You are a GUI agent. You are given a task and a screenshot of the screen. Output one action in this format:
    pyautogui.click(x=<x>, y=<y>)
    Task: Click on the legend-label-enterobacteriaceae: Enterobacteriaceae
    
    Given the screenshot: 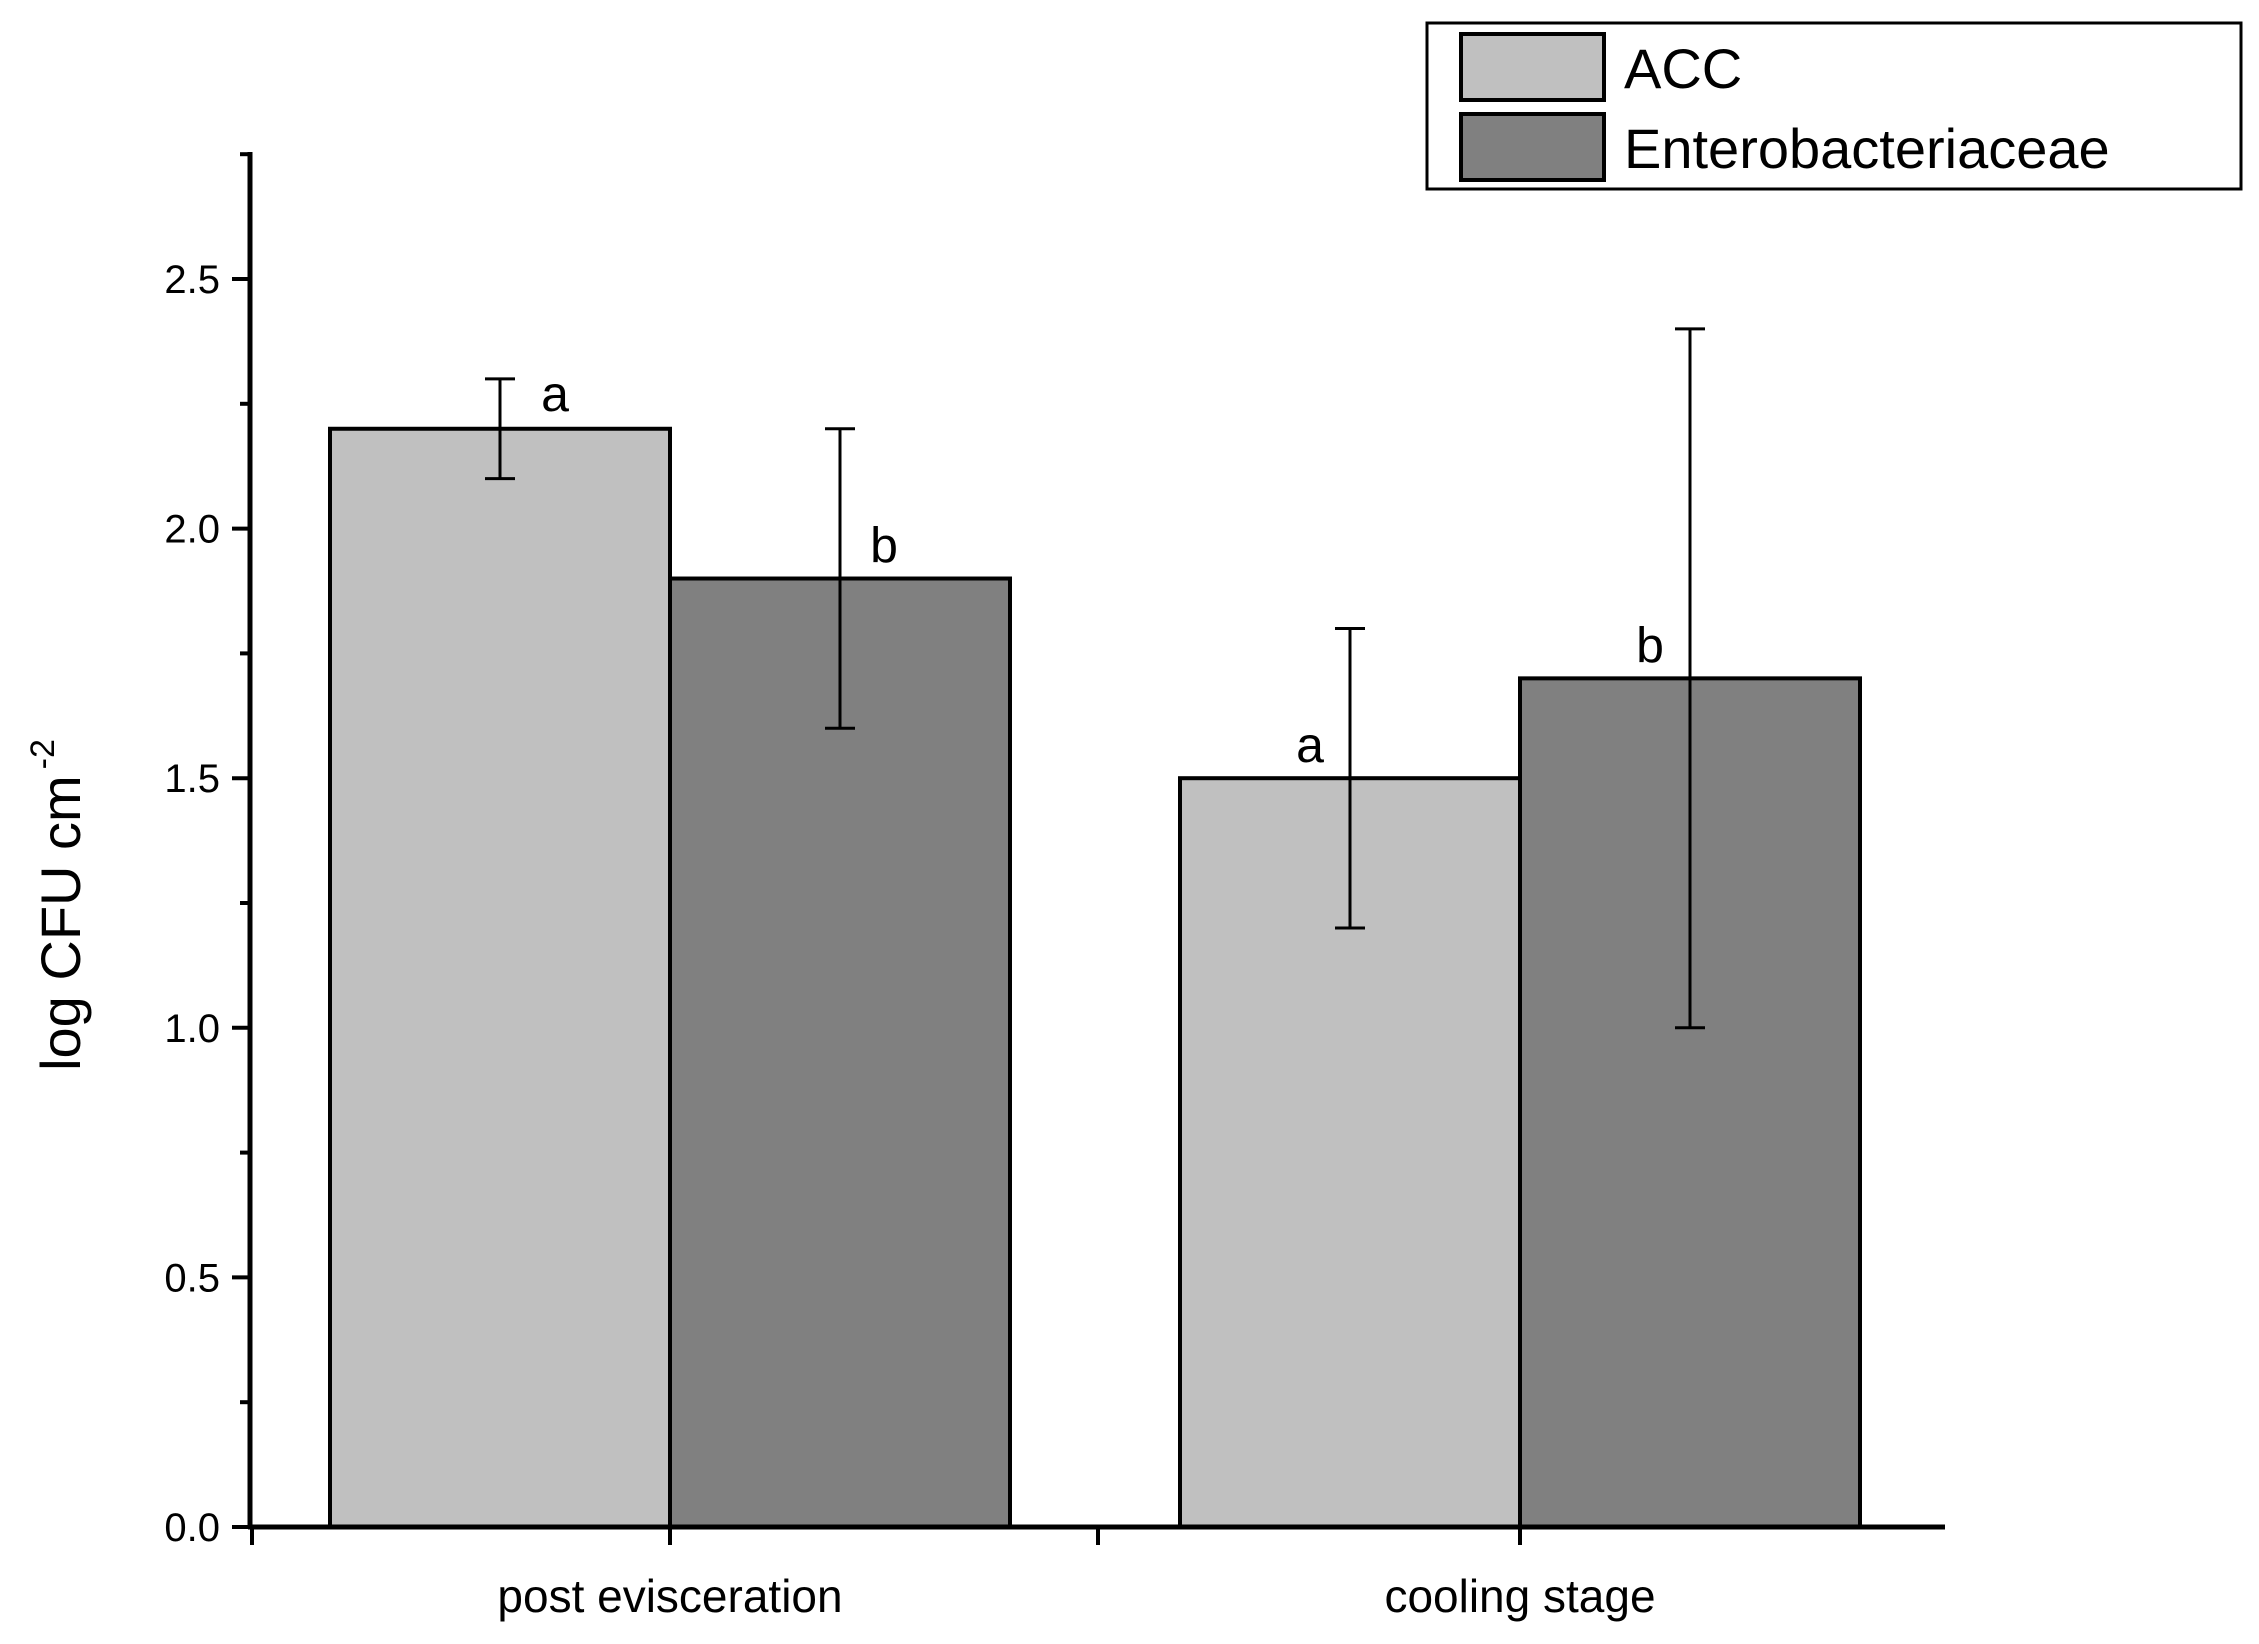 What is the action you would take?
    pyautogui.click(x=1867, y=148)
    